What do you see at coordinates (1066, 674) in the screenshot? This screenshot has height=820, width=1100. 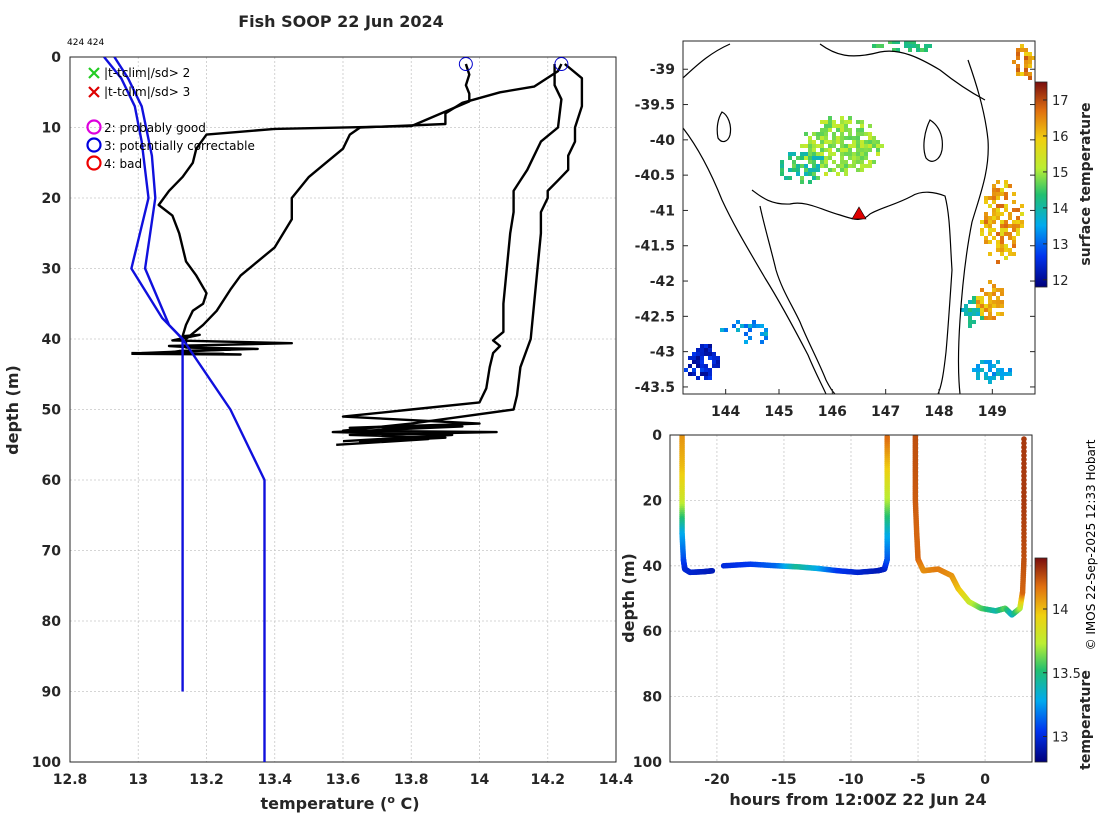 I see `temperature-colorbar-tick-label: 13.5` at bounding box center [1066, 674].